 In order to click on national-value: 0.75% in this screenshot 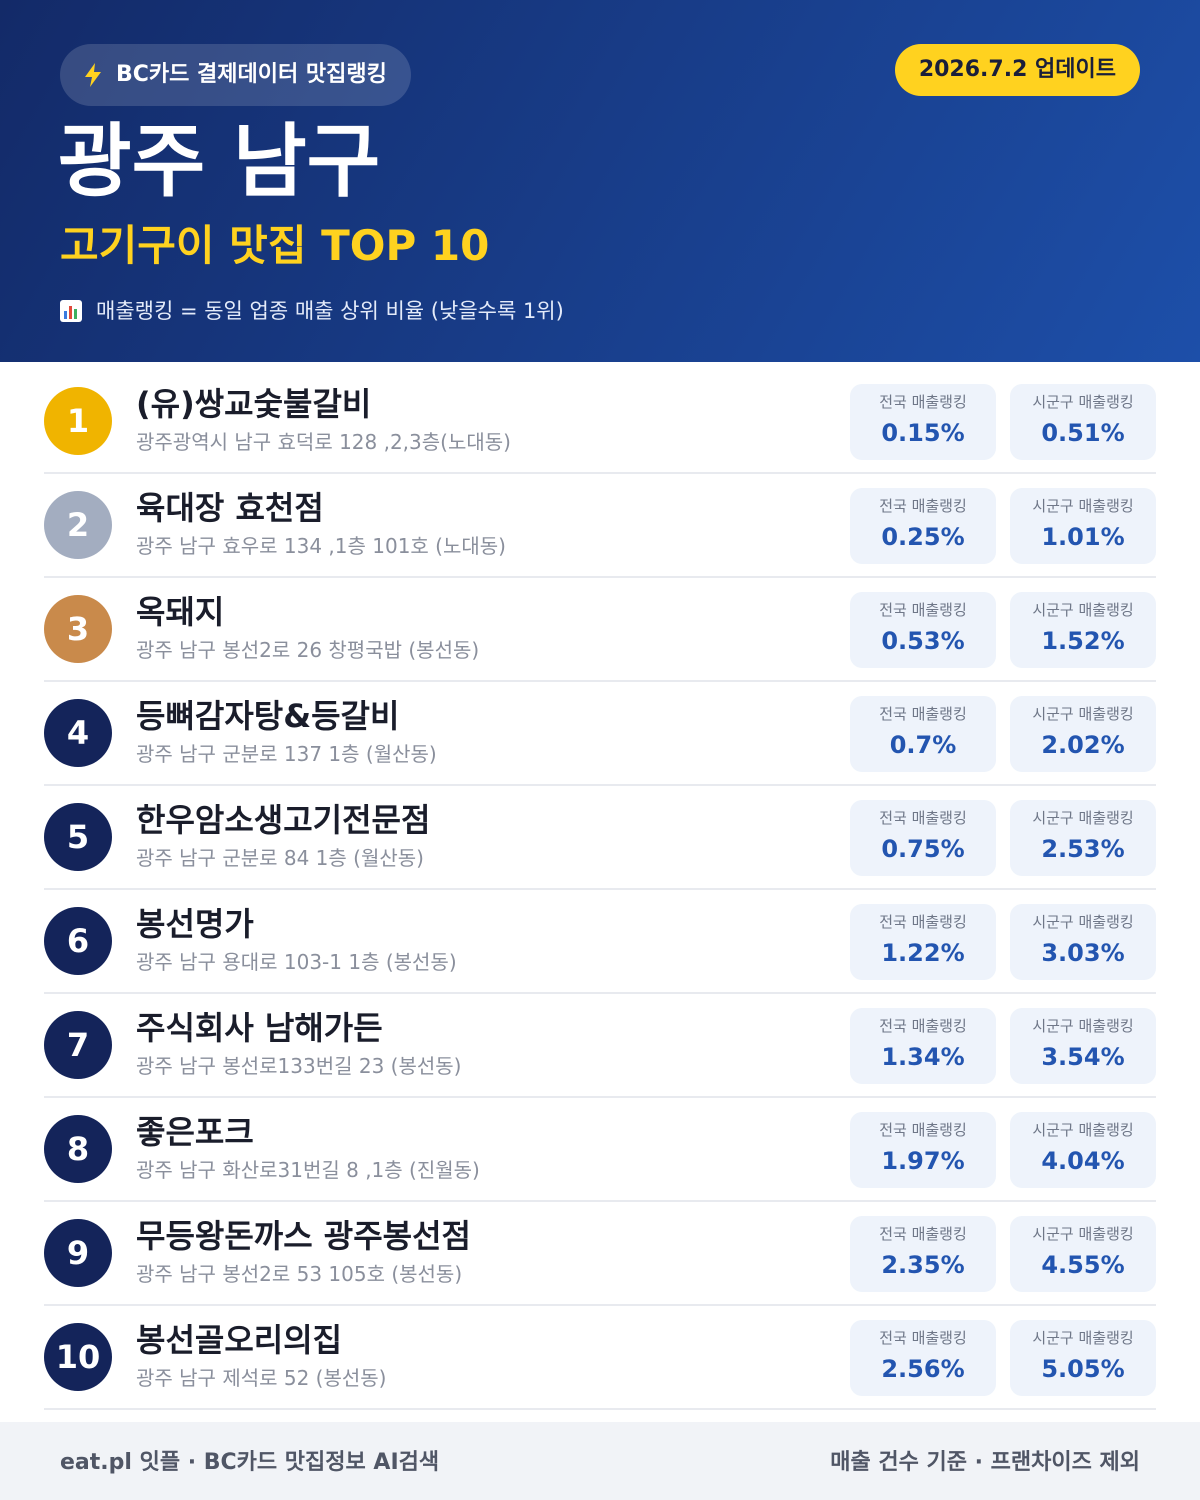, I will do `click(923, 849)`.